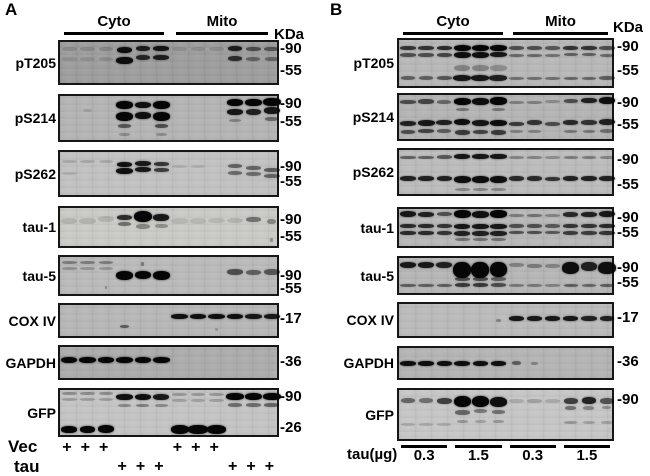  Describe the element at coordinates (336, 9) in the screenshot. I see `panel-b-label: B` at that location.